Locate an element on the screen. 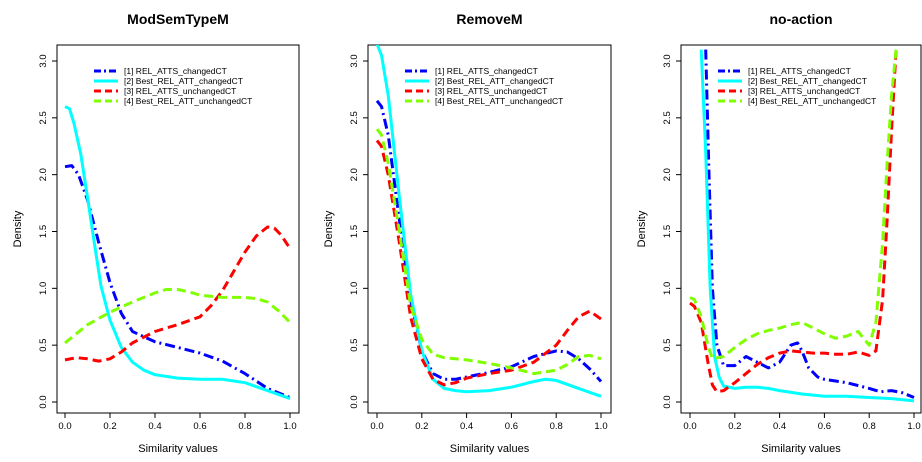  chart-title: no-action is located at coordinates (801, 19).